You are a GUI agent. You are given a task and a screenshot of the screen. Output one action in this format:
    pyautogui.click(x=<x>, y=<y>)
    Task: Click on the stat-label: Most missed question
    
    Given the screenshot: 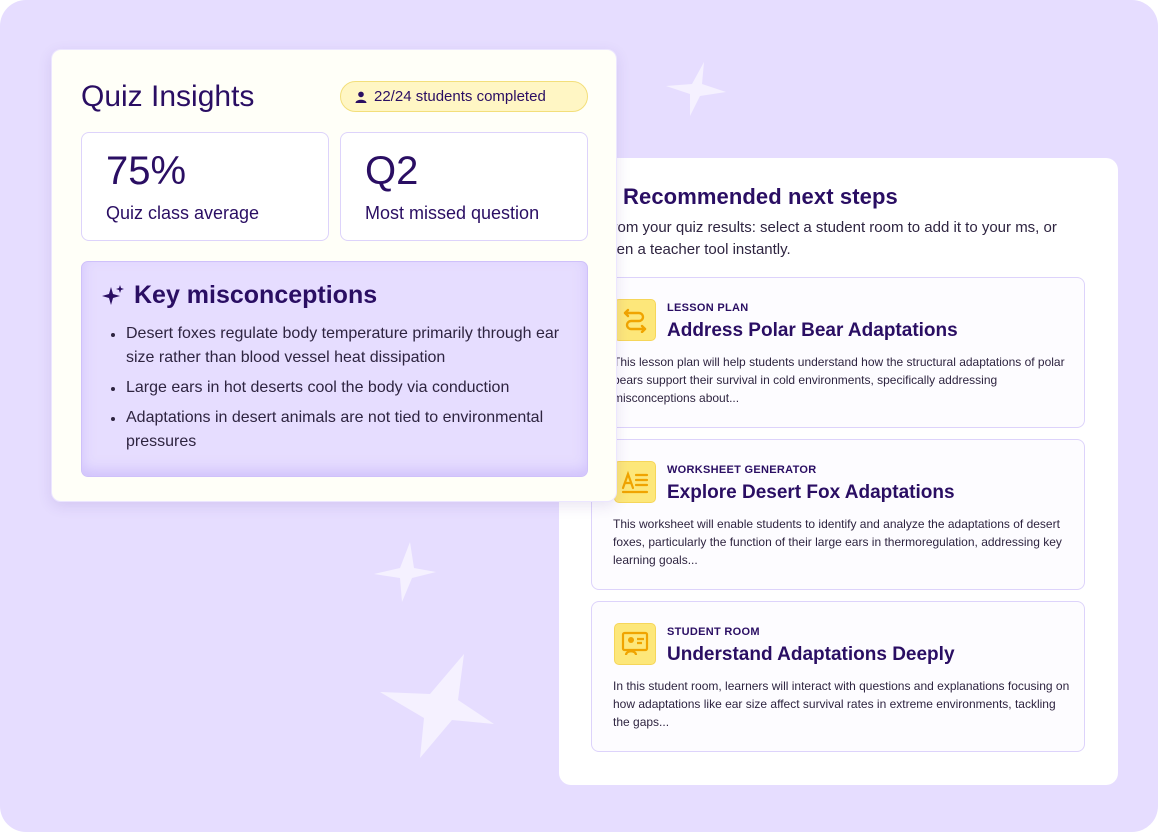 What is the action you would take?
    pyautogui.click(x=452, y=213)
    